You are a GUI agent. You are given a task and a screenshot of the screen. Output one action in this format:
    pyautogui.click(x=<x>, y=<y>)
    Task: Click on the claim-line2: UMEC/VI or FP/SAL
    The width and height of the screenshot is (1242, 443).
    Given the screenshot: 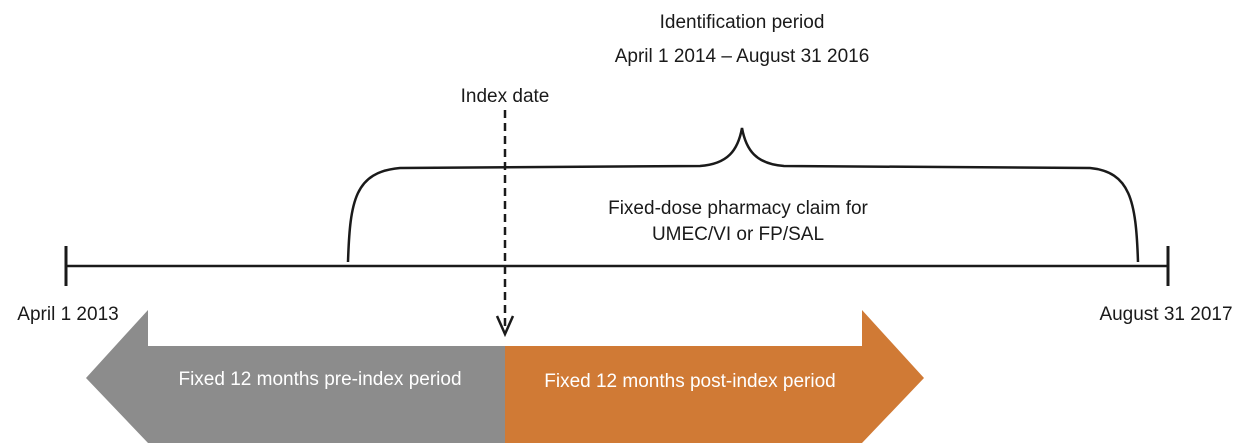 What is the action you would take?
    pyautogui.click(x=738, y=234)
    